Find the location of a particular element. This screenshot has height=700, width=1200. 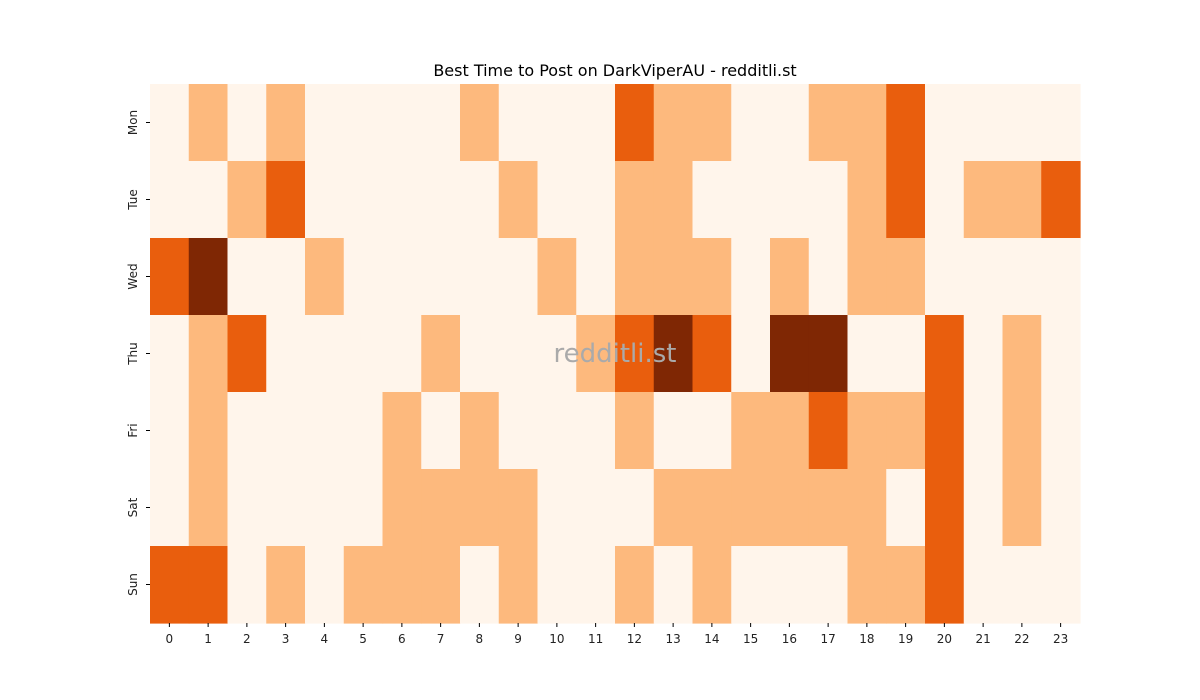

x-tick-label: 18 is located at coordinates (866, 639).